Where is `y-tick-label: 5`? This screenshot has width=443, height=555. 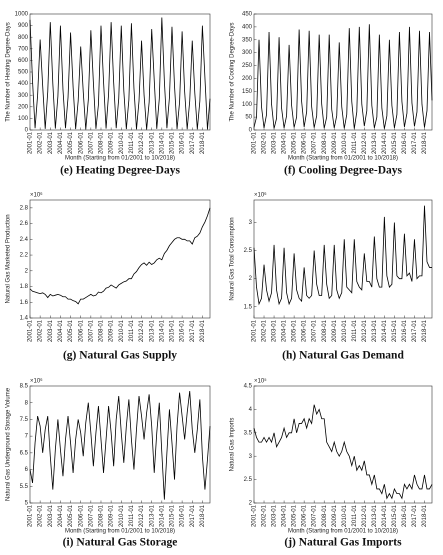
y-tick-label: 5 is located at coordinates (27, 504).